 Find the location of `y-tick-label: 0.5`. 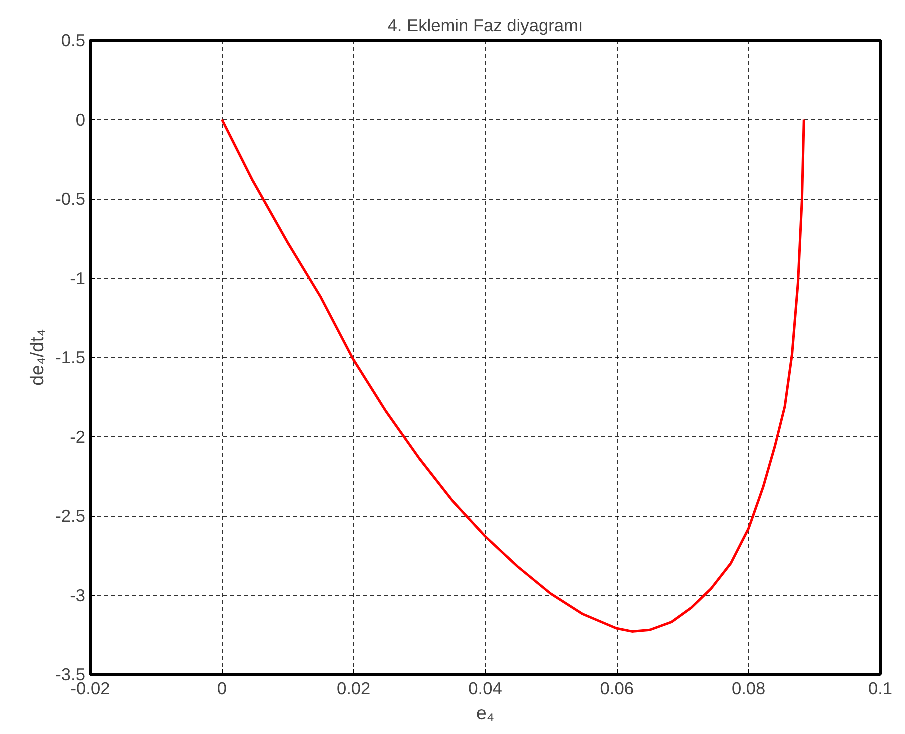

y-tick-label: 0.5 is located at coordinates (73, 40).